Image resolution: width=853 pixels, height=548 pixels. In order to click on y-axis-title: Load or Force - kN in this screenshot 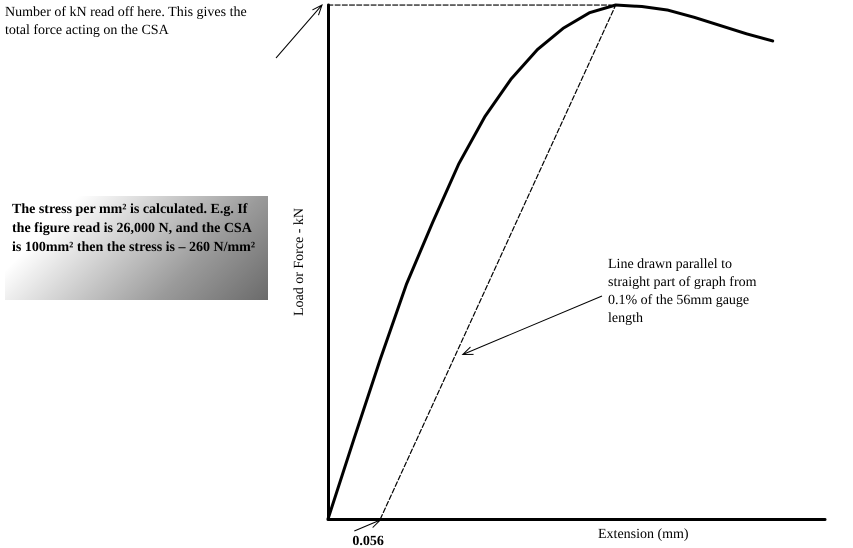, I will do `click(300, 262)`.